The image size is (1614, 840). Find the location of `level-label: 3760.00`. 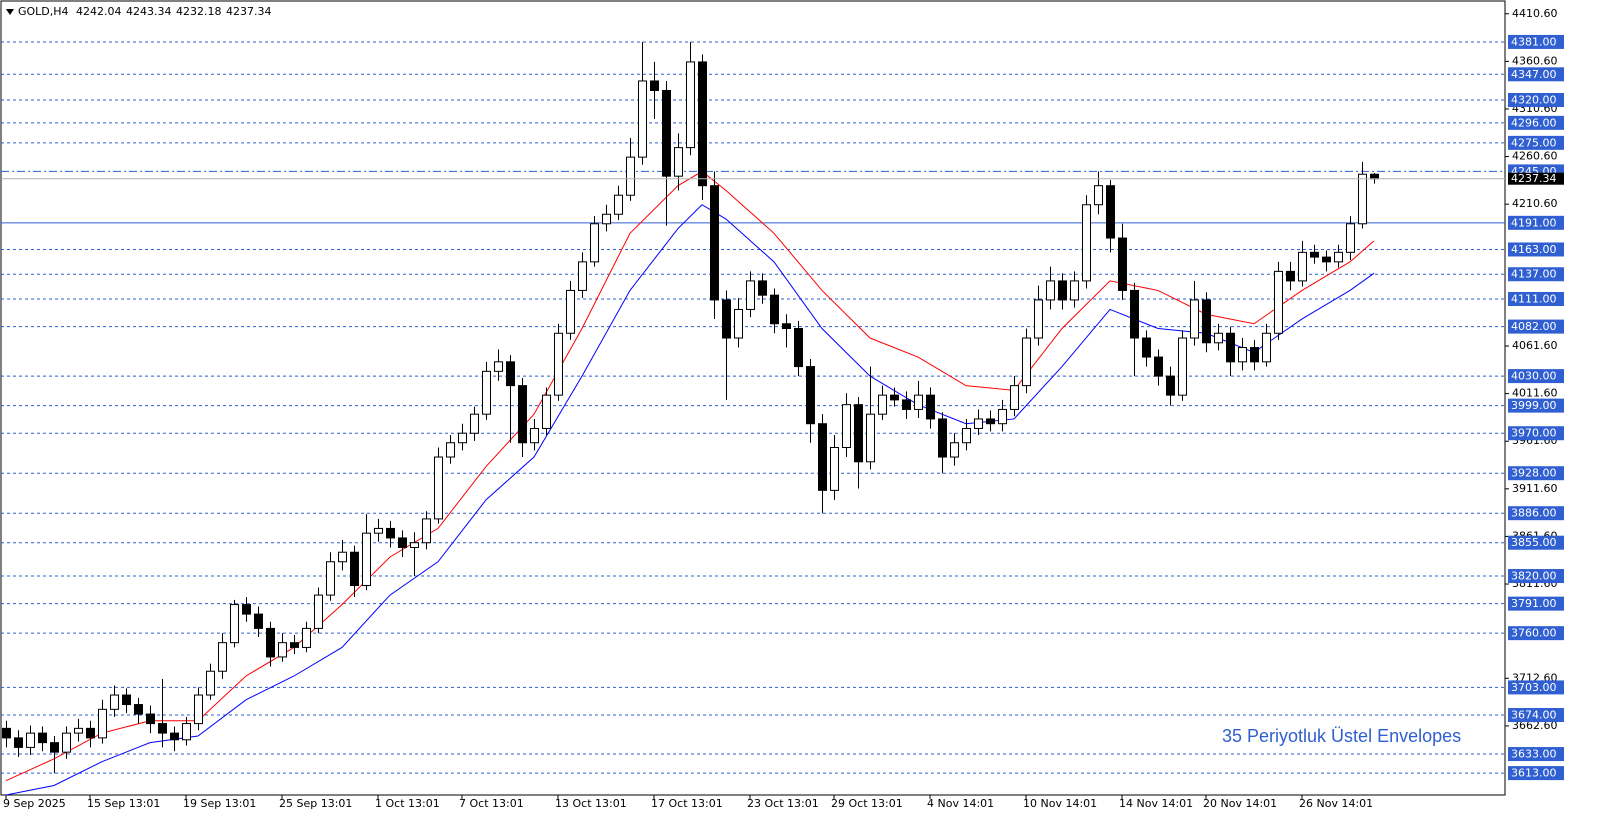

level-label: 3760.00 is located at coordinates (1534, 633).